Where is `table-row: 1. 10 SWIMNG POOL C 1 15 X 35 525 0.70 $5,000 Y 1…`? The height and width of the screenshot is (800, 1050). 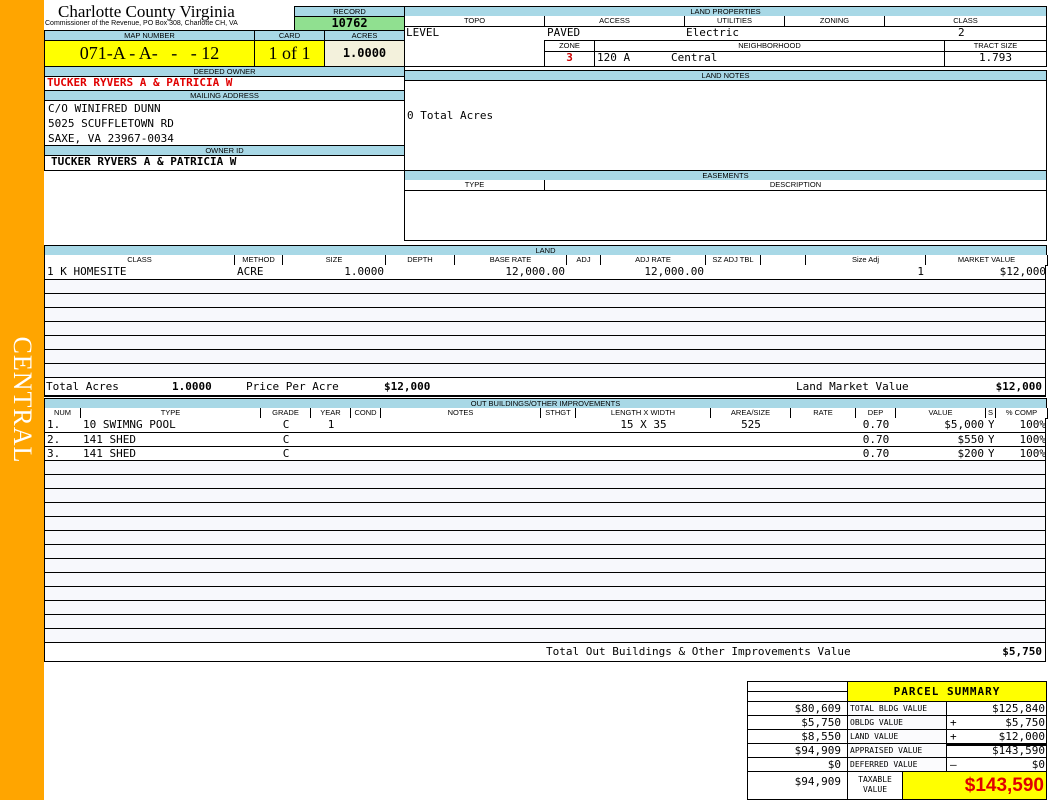 table-row: 1. 10 SWIMNG POOL C 1 15 X 35 525 0.70 $5,000 Y 1… is located at coordinates (545, 425).